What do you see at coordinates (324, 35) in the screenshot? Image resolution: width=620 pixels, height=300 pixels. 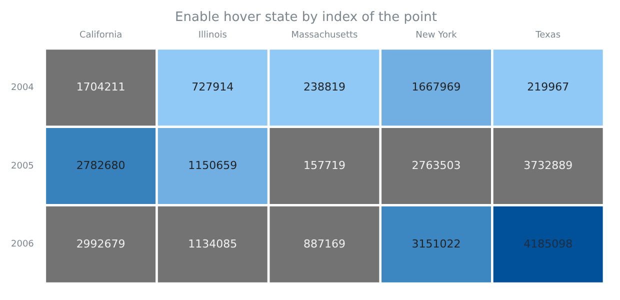 I see `x-tick-label: Massachusetts` at bounding box center [324, 35].